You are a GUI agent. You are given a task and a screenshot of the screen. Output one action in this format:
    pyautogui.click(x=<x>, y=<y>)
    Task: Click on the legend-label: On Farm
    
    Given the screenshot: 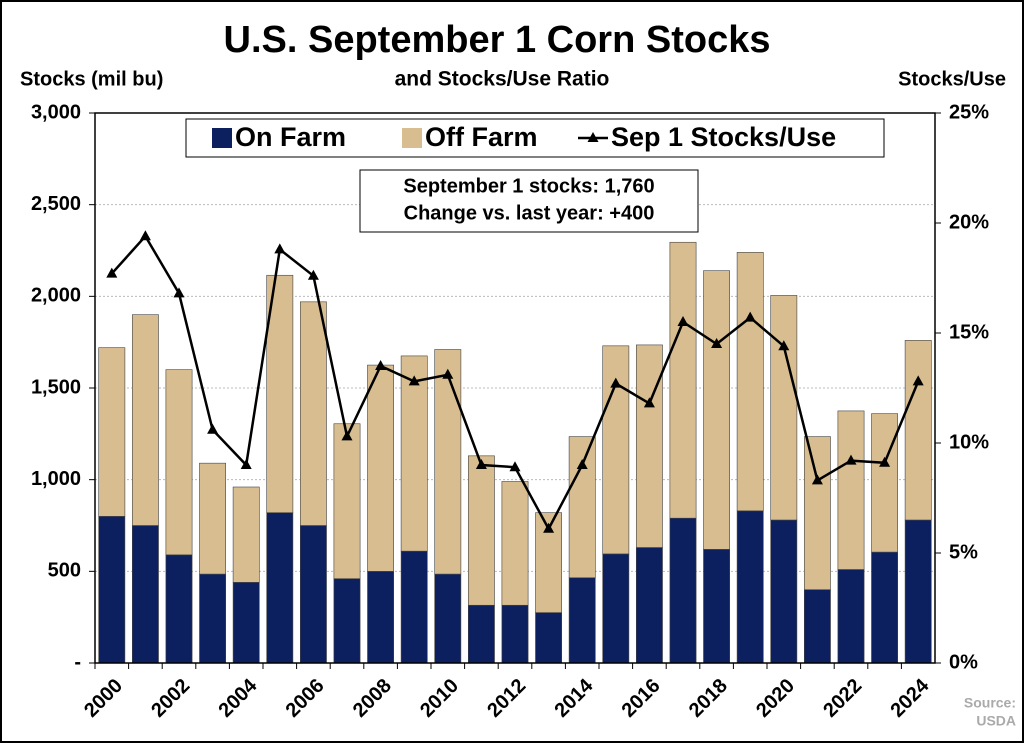 What is the action you would take?
    pyautogui.click(x=290, y=137)
    